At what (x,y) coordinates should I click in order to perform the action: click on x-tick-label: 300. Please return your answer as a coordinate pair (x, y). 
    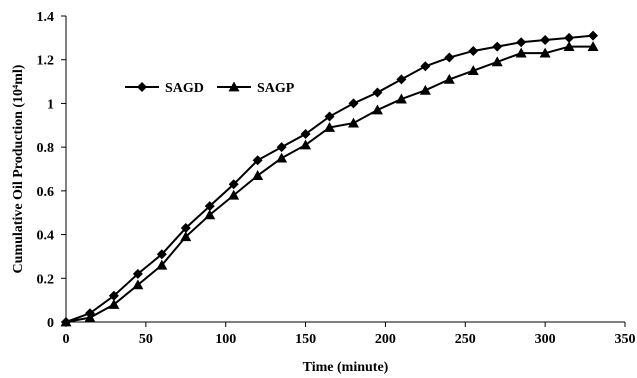
    Looking at the image, I should click on (545, 339).